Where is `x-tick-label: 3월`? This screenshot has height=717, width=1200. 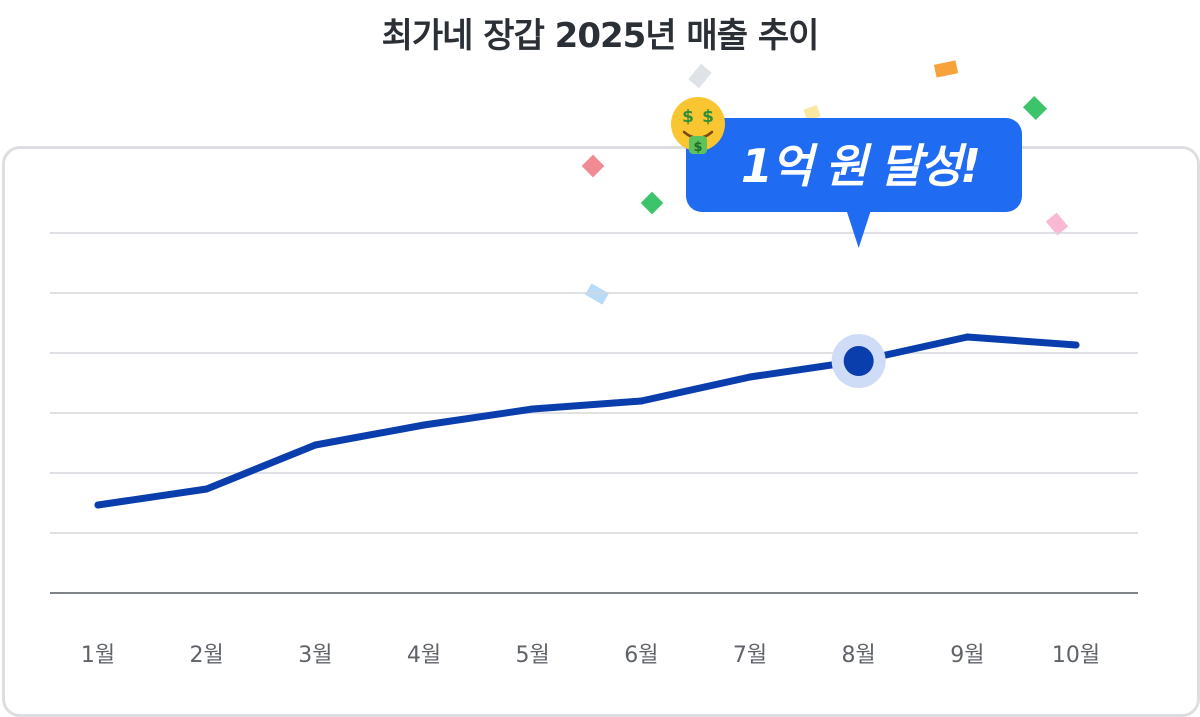 x-tick-label: 3월 is located at coordinates (315, 655).